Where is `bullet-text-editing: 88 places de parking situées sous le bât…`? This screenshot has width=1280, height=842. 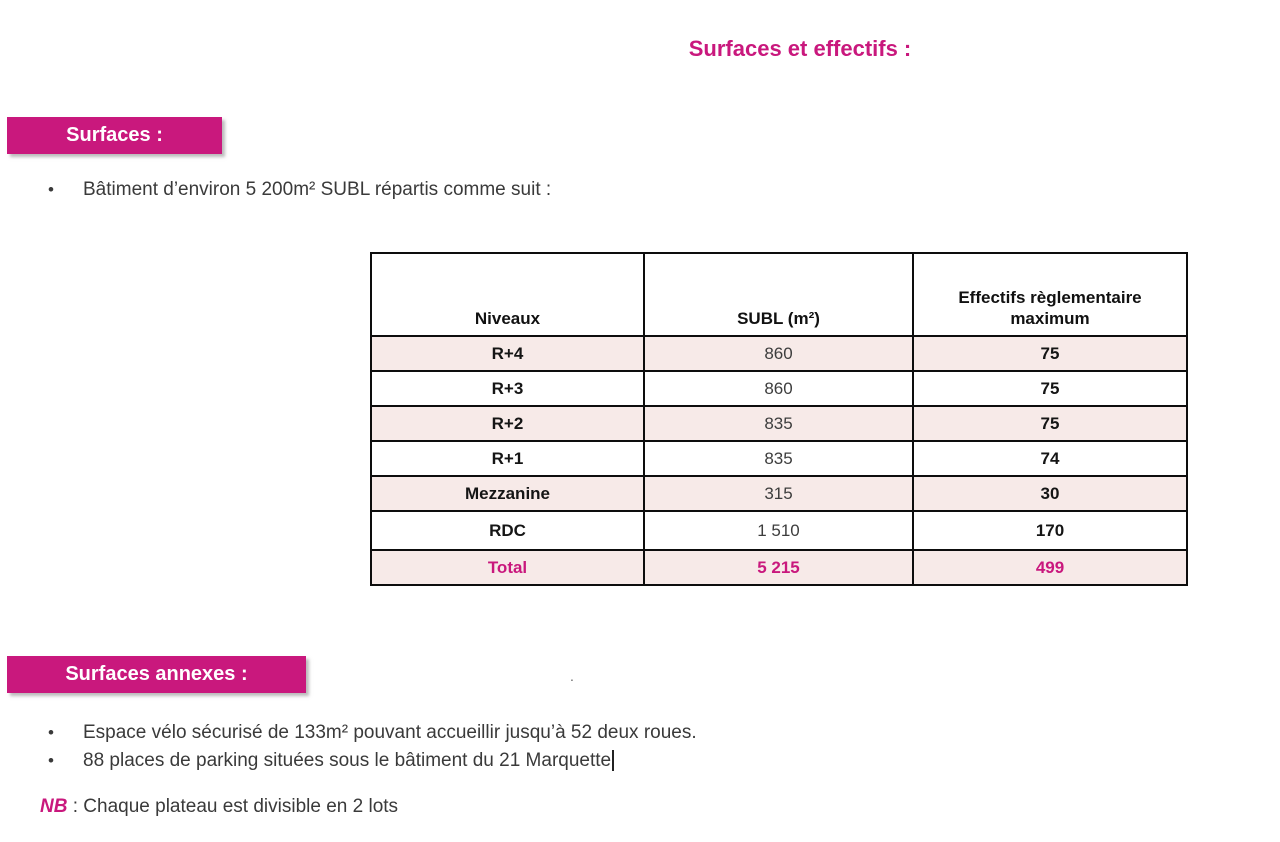 bullet-text-editing: 88 places de parking situées sous le bât… is located at coordinates (349, 761).